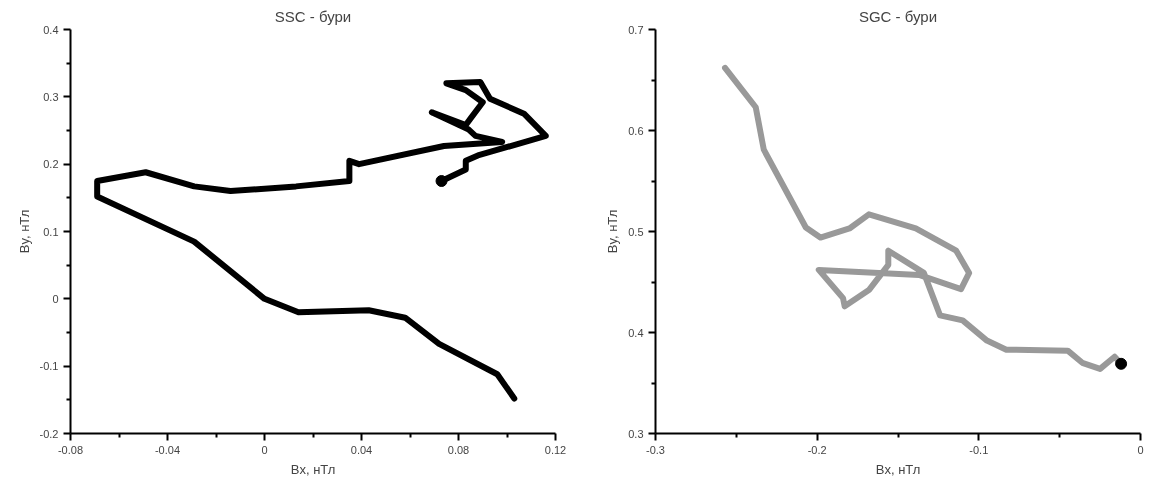 The width and height of the screenshot is (1170, 479). Describe the element at coordinates (49, 433) in the screenshot. I see `y-tick-label: -0.2` at that location.